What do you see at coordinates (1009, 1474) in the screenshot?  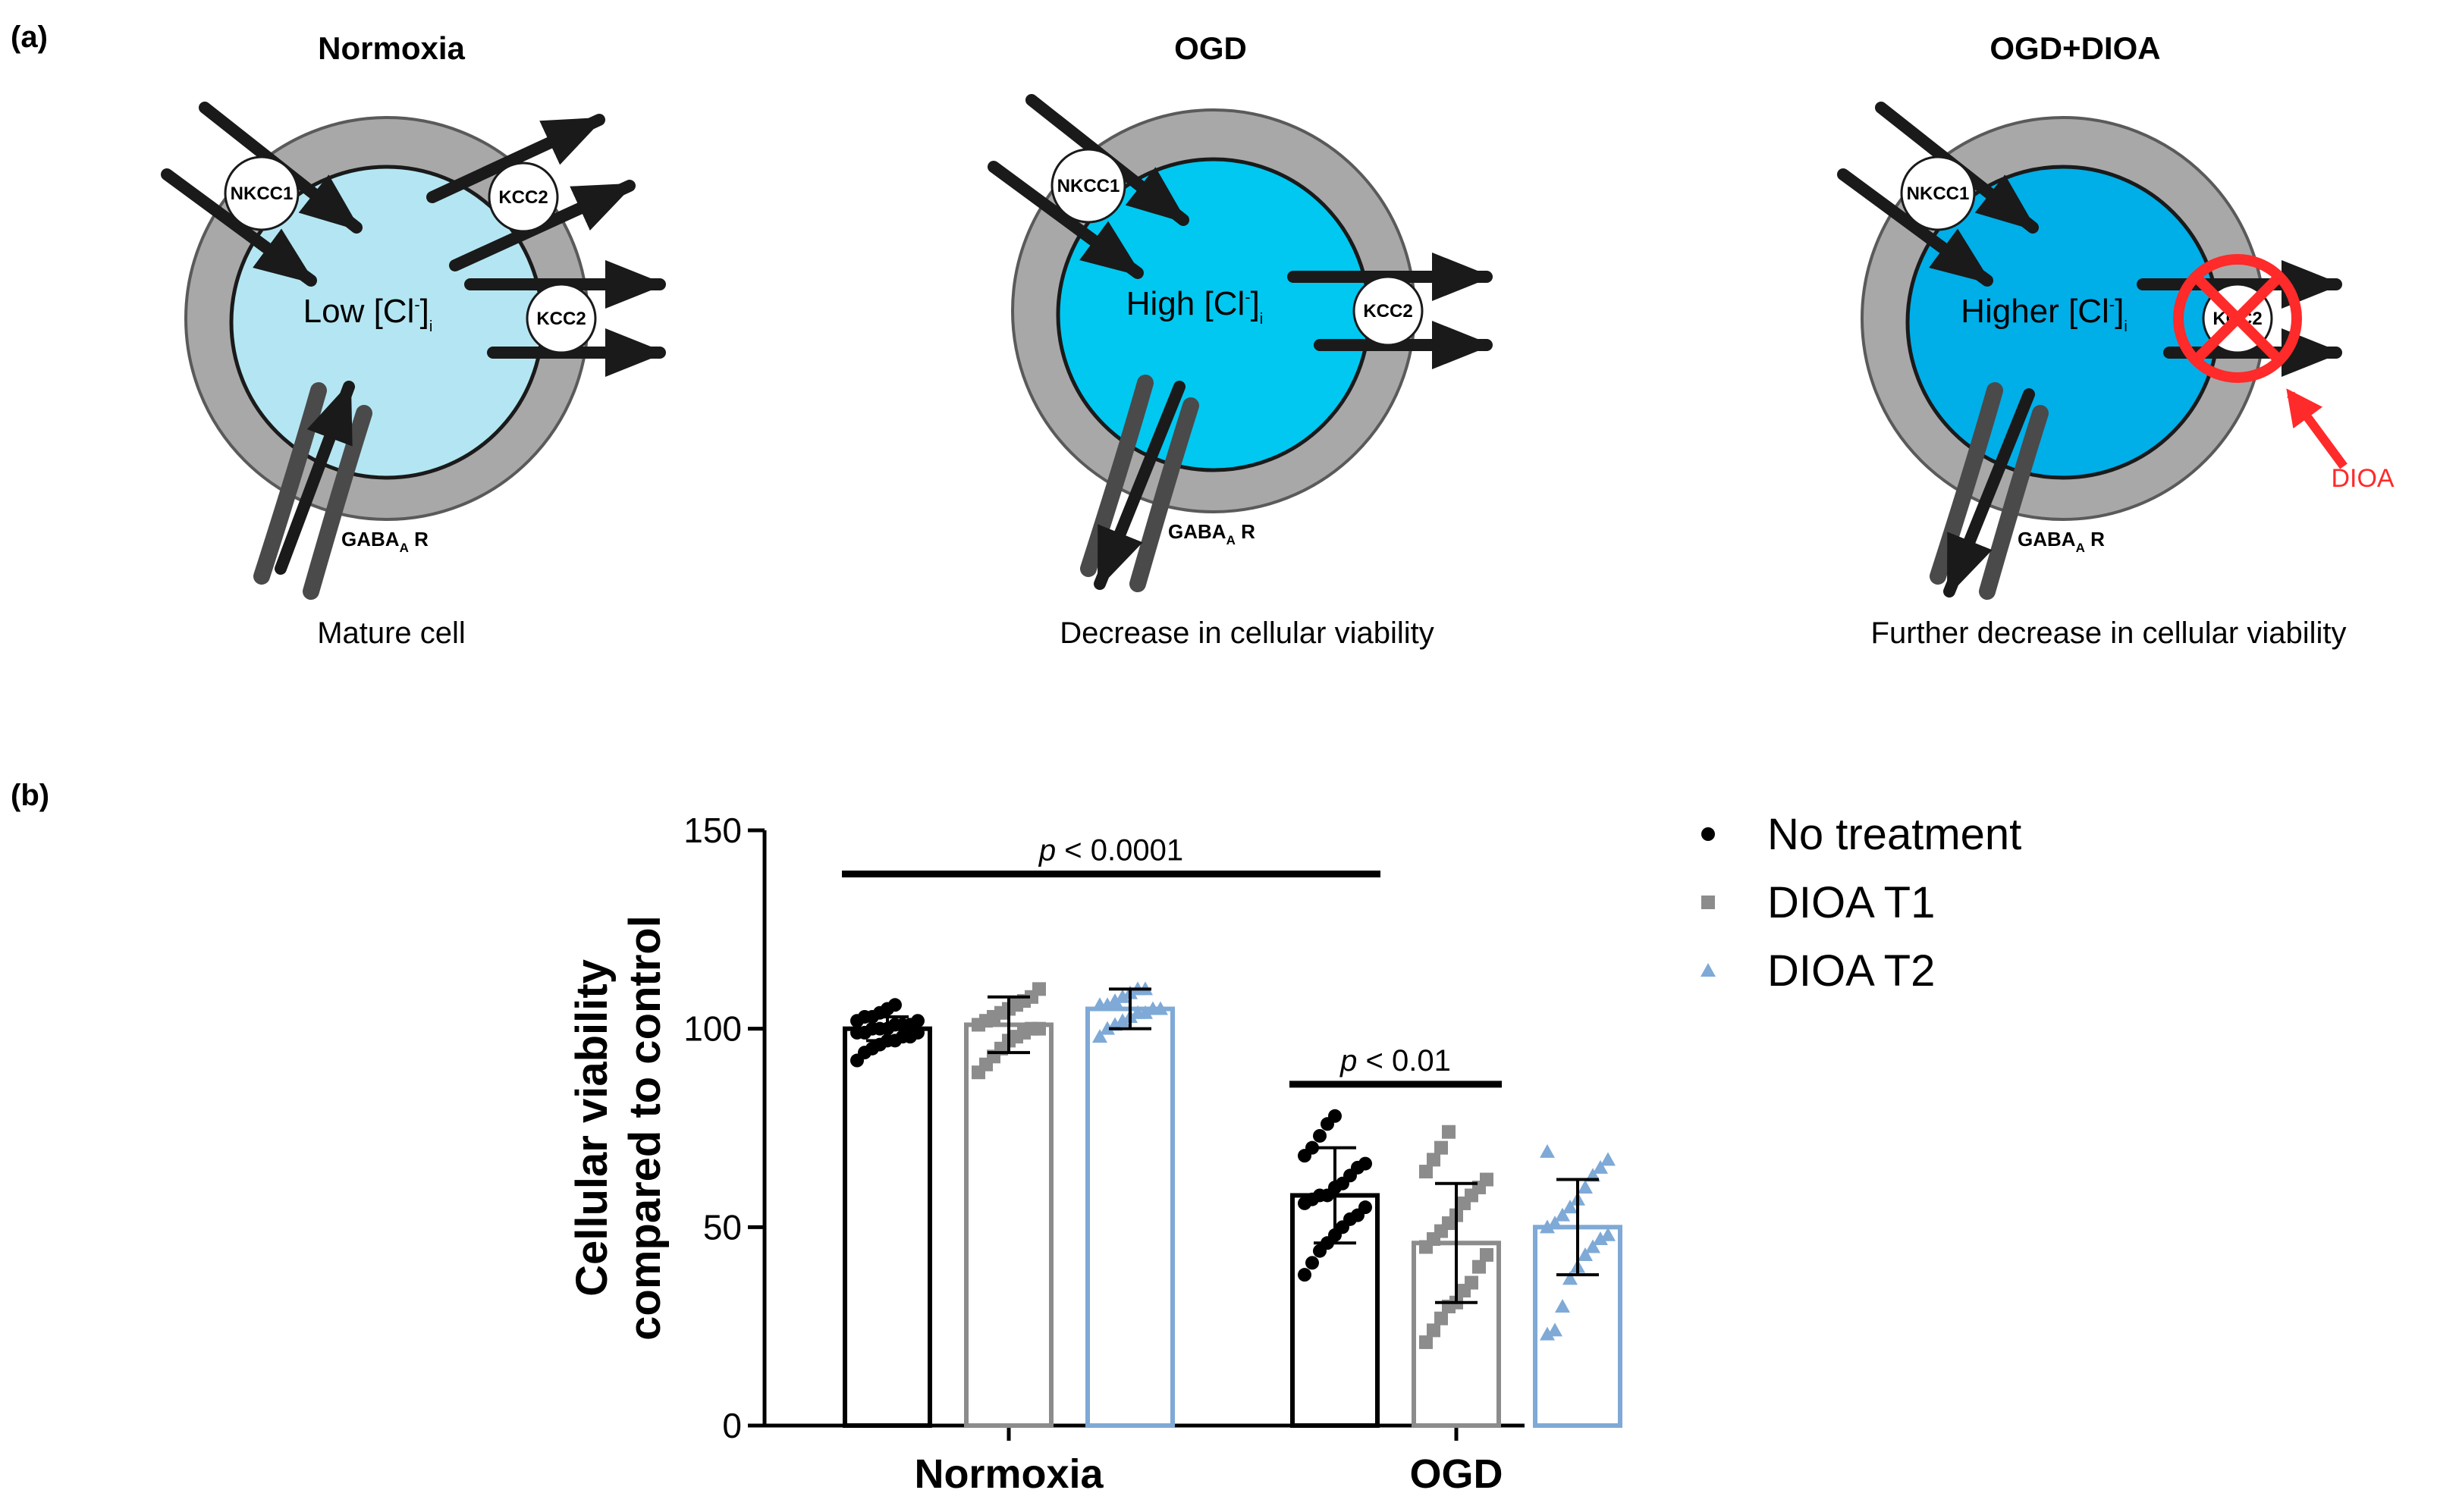 I see `x-tick-label: Normoxia` at bounding box center [1009, 1474].